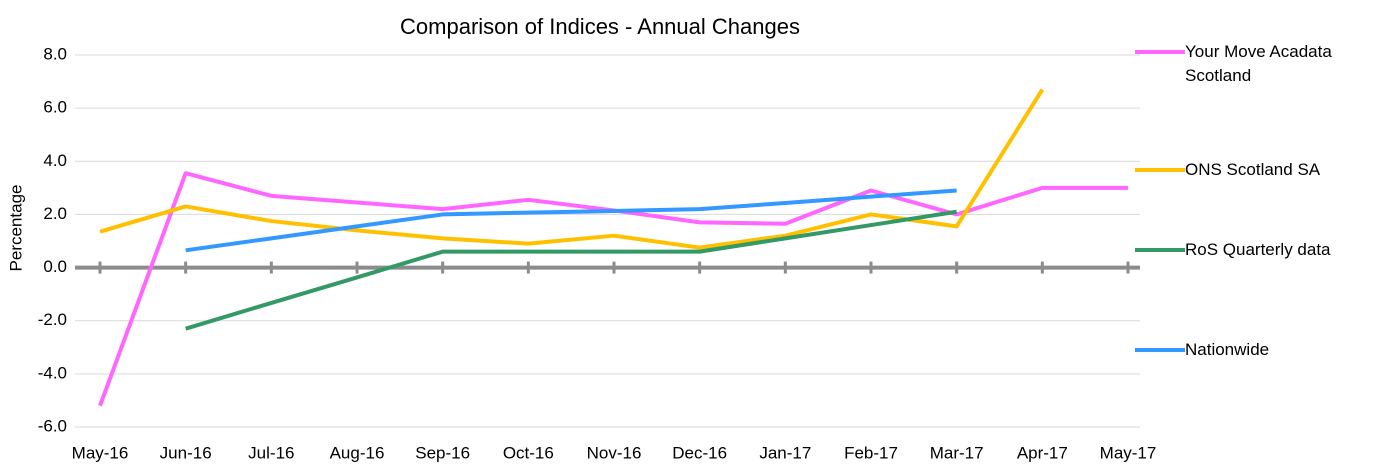  I want to click on y-tick-label: -6.0, so click(52, 425).